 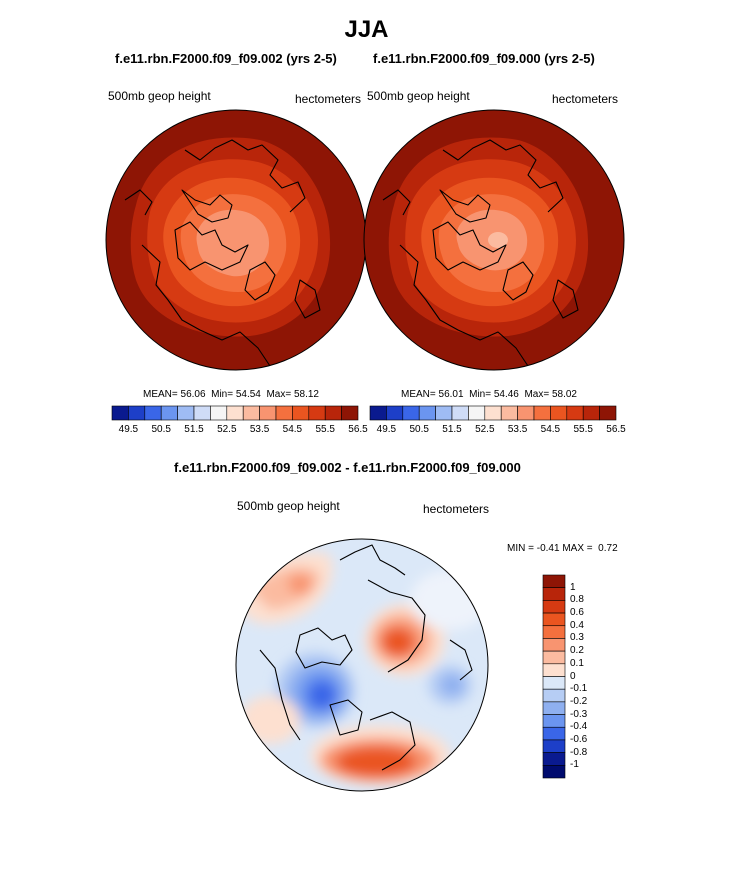 I want to click on diff-units-label: hectometers, so click(x=456, y=509).